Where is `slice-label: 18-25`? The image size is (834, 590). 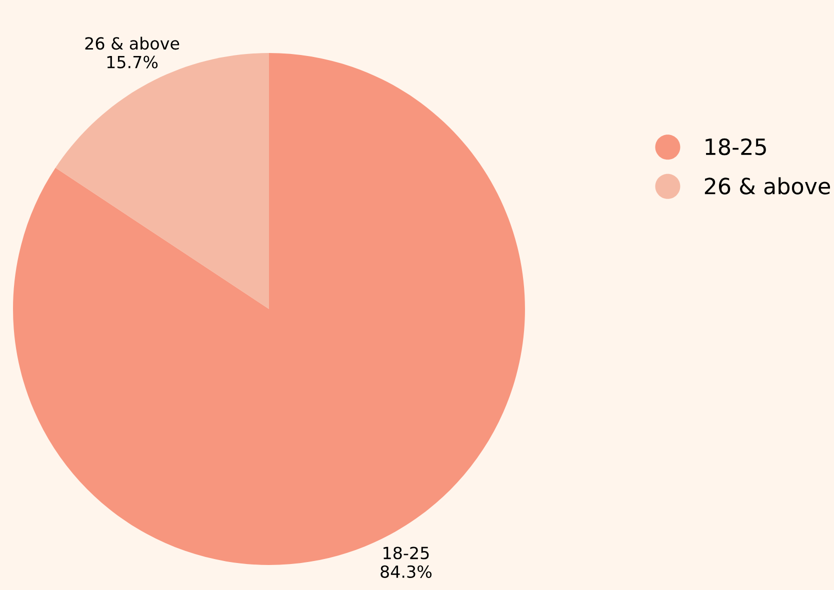 slice-label: 18-25 is located at coordinates (406, 553).